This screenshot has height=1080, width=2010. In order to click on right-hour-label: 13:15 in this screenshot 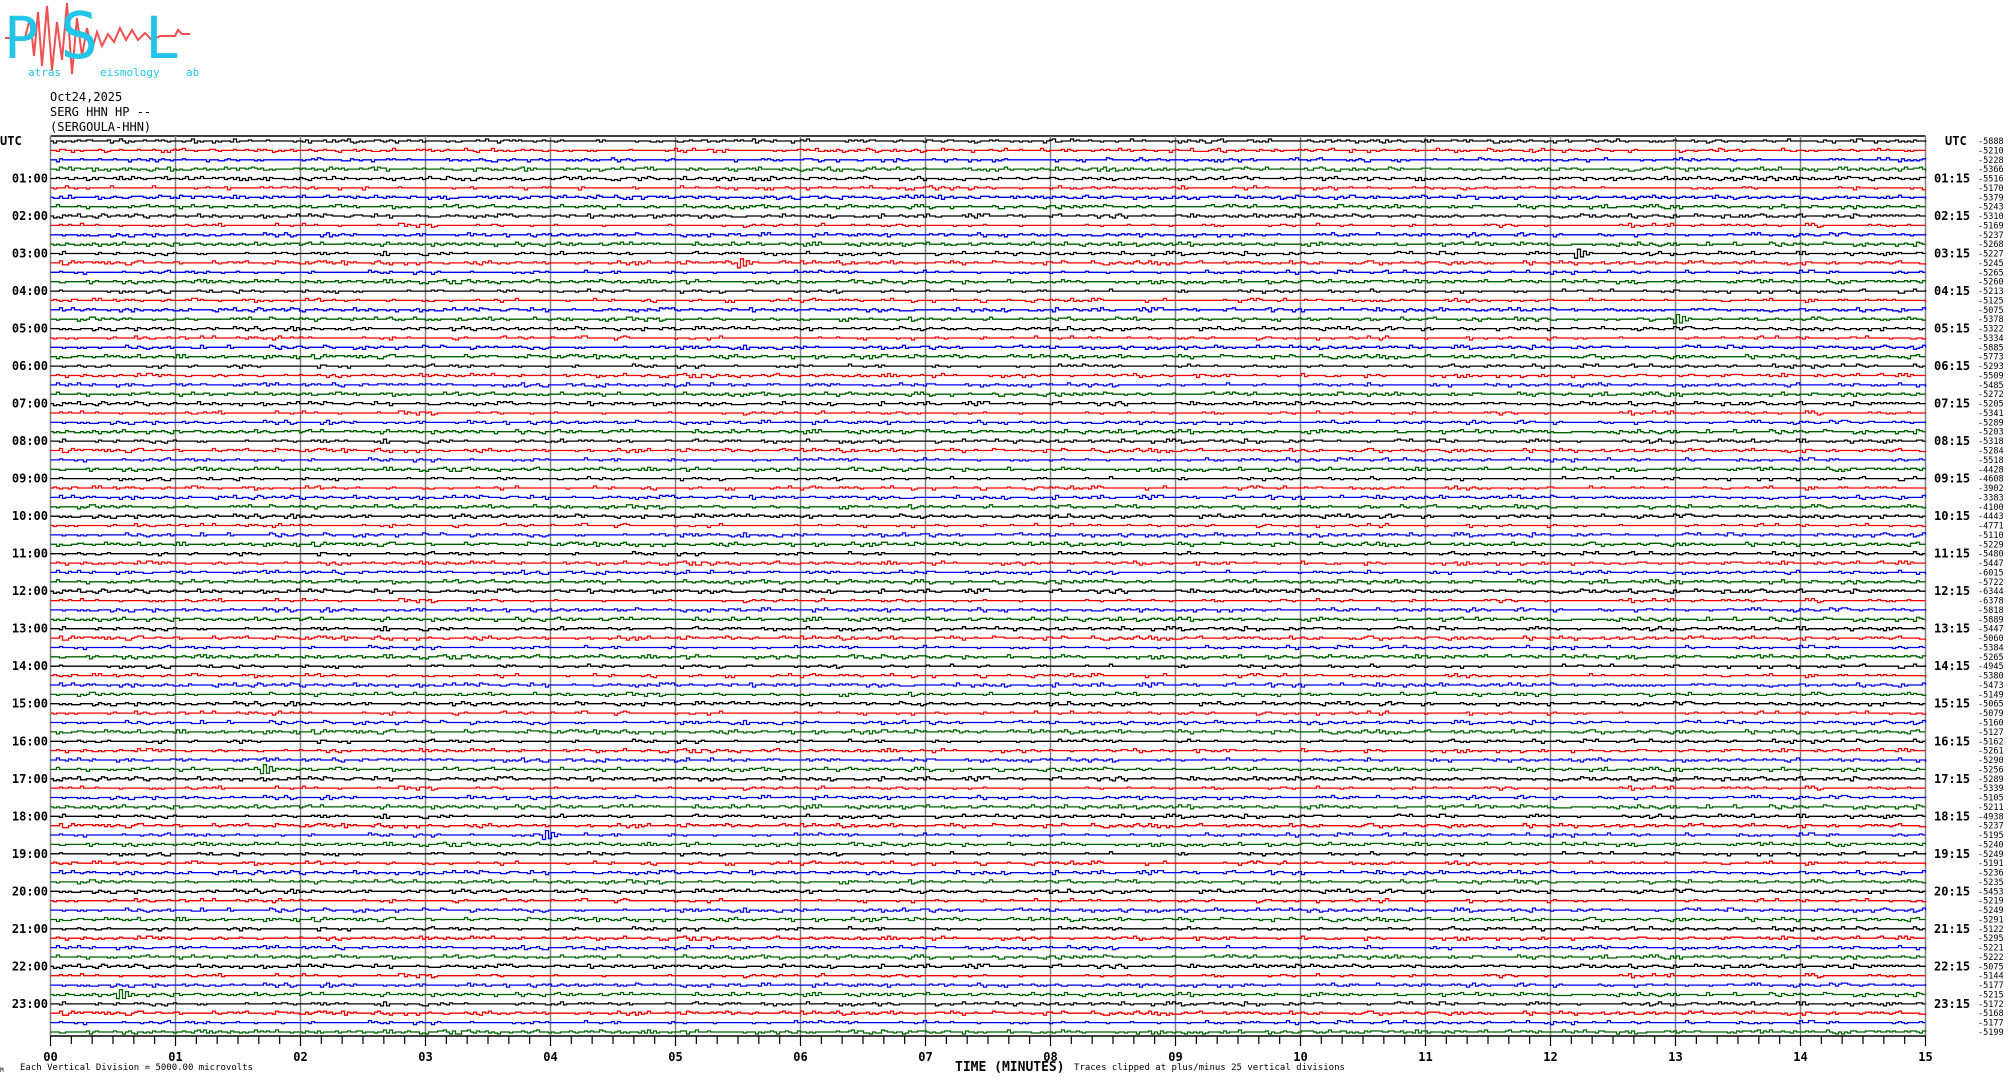, I will do `click(1952, 629)`.